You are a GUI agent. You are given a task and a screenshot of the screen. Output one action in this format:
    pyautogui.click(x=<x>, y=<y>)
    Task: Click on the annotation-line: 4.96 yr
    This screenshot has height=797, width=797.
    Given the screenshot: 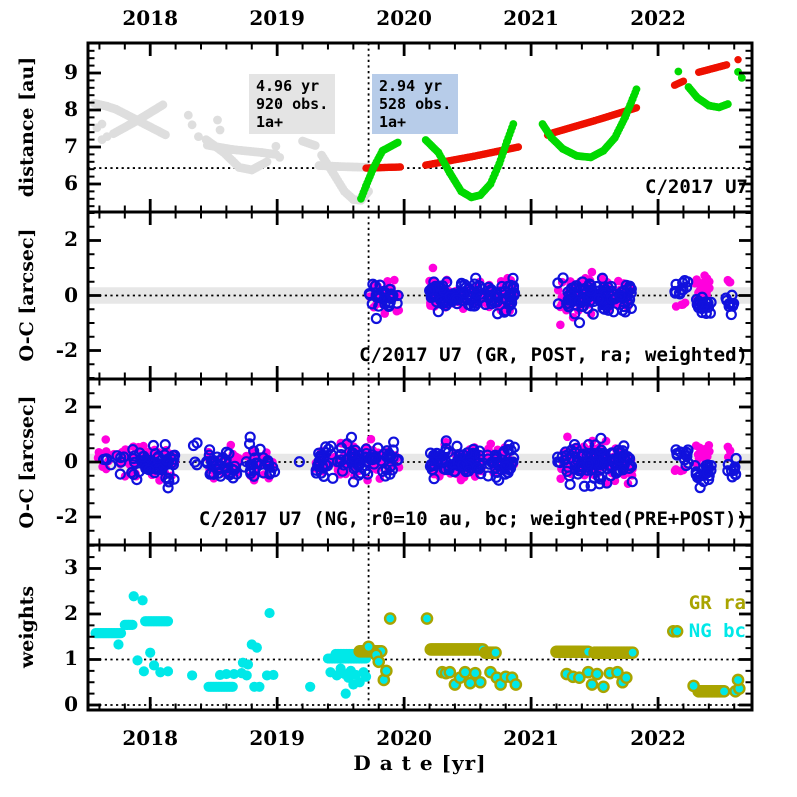 What is the action you would take?
    pyautogui.click(x=288, y=86)
    